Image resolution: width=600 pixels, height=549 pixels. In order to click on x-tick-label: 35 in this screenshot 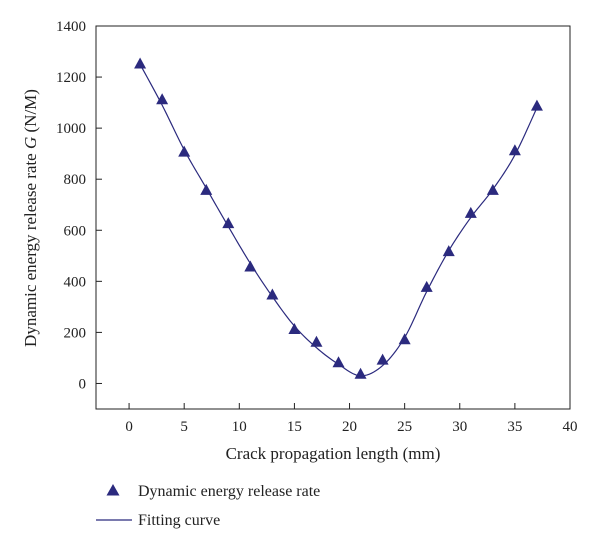, I will do `click(514, 427)`.